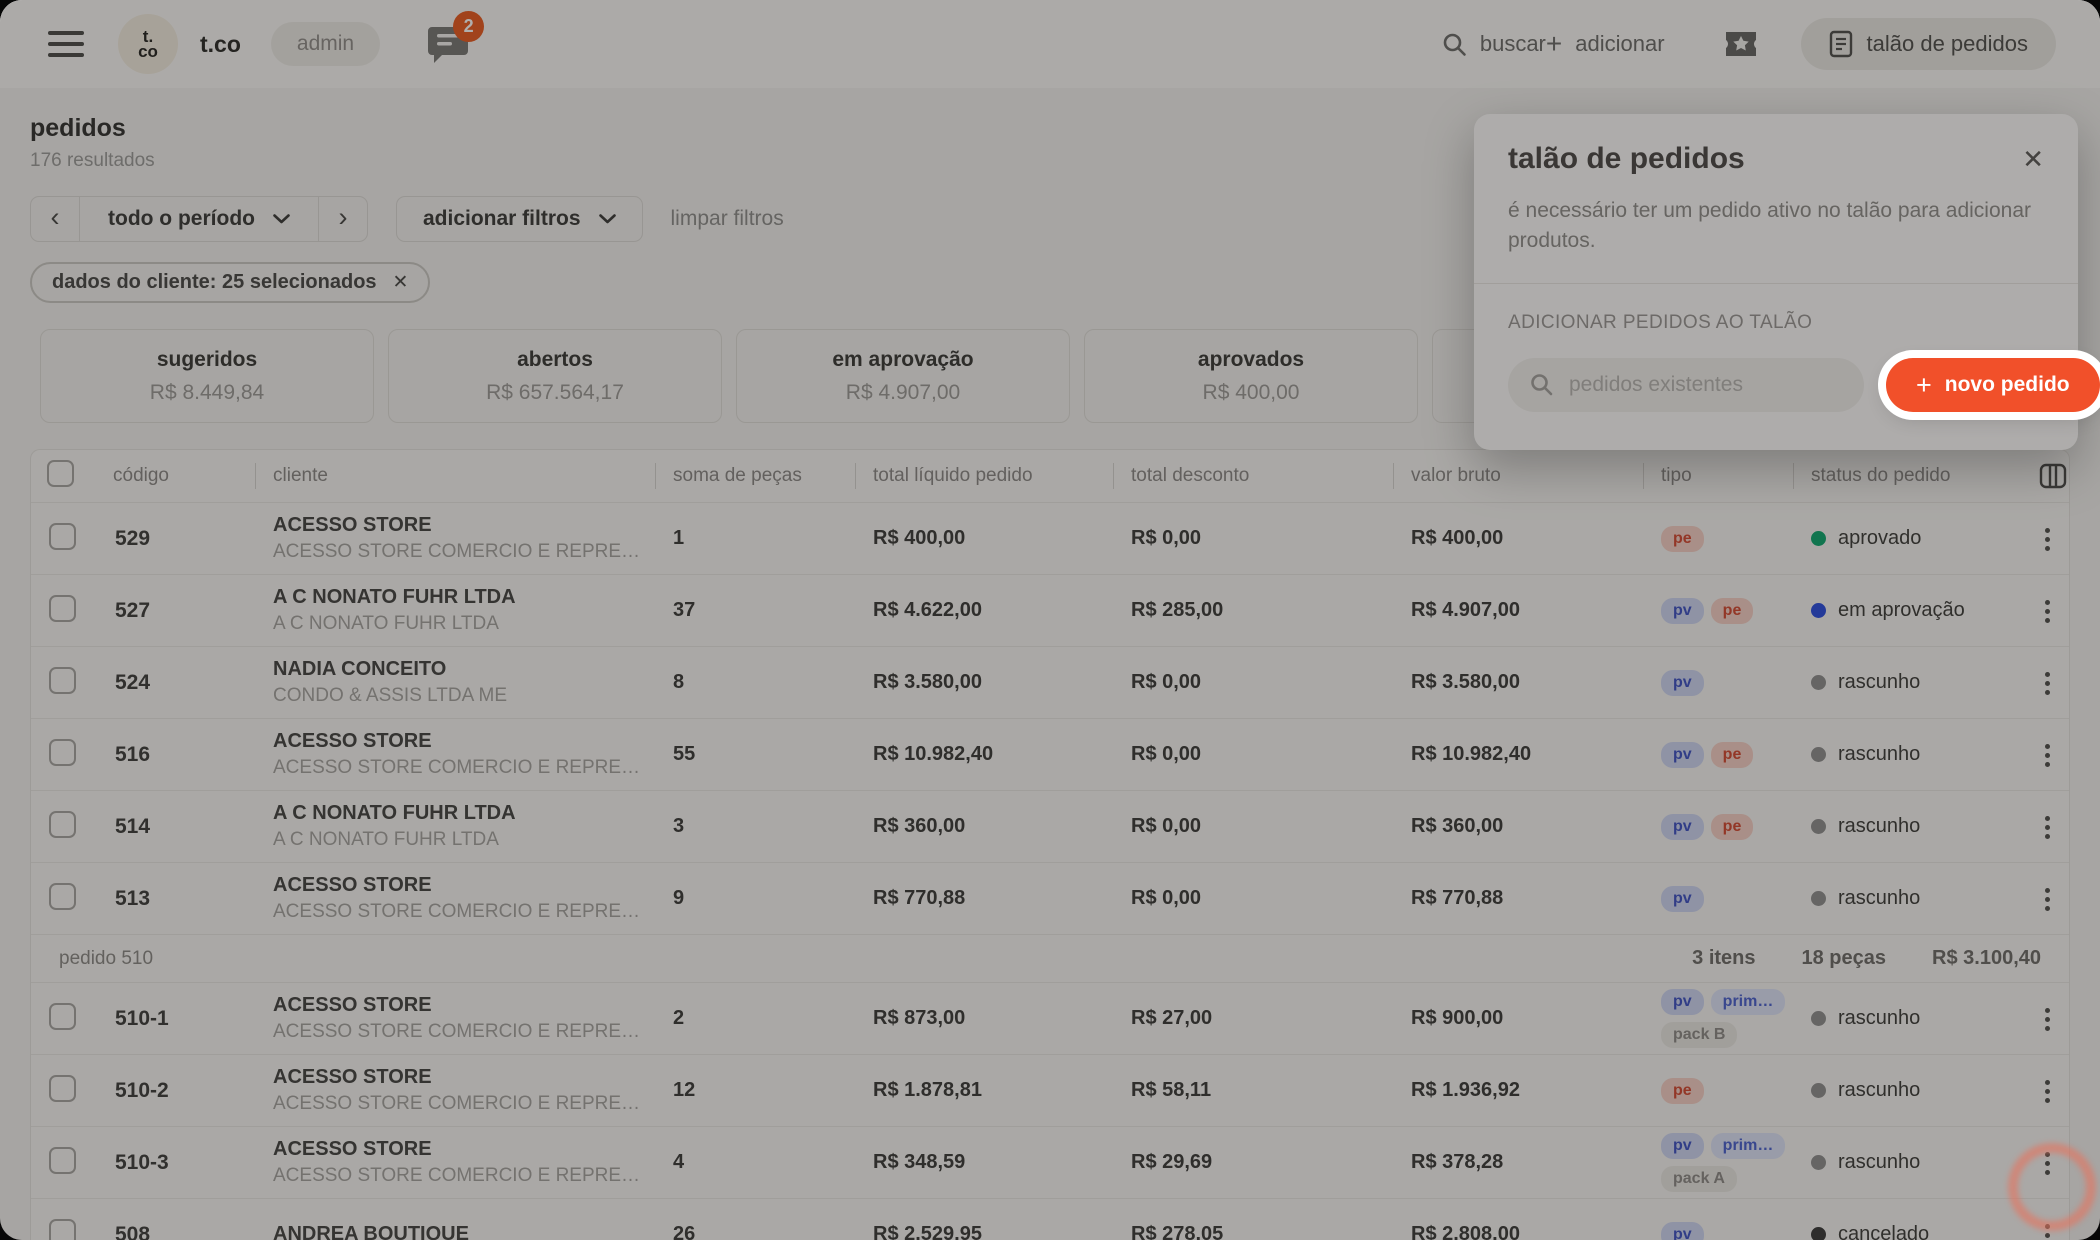 Image resolution: width=2100 pixels, height=1240 pixels. I want to click on card-aprovados: aprovados R$ 400,00, so click(1251, 376).